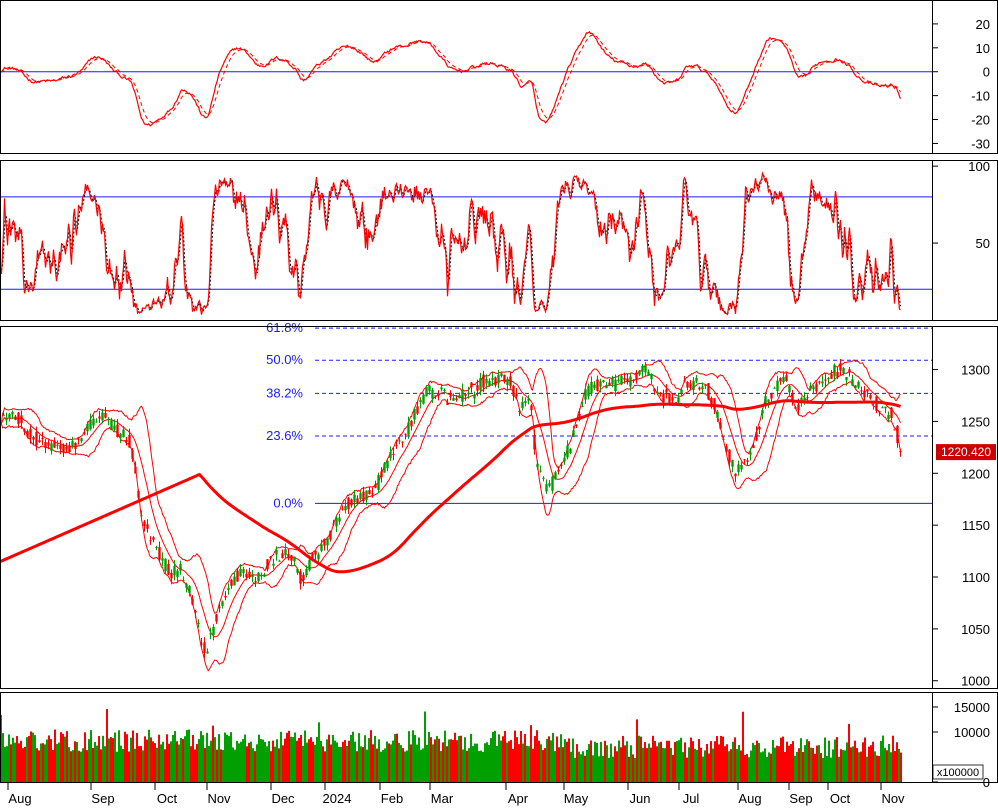  What do you see at coordinates (983, 24) in the screenshot?
I see `macd-tick-label: 20` at bounding box center [983, 24].